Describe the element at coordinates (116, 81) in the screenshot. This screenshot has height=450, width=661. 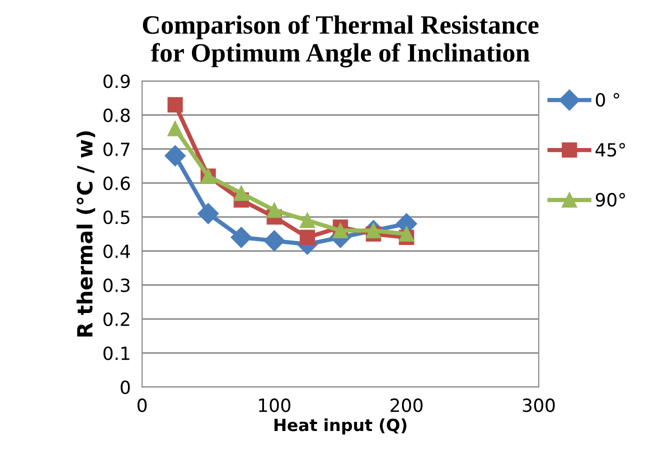
I see `y-tick-label: 0.9` at that location.